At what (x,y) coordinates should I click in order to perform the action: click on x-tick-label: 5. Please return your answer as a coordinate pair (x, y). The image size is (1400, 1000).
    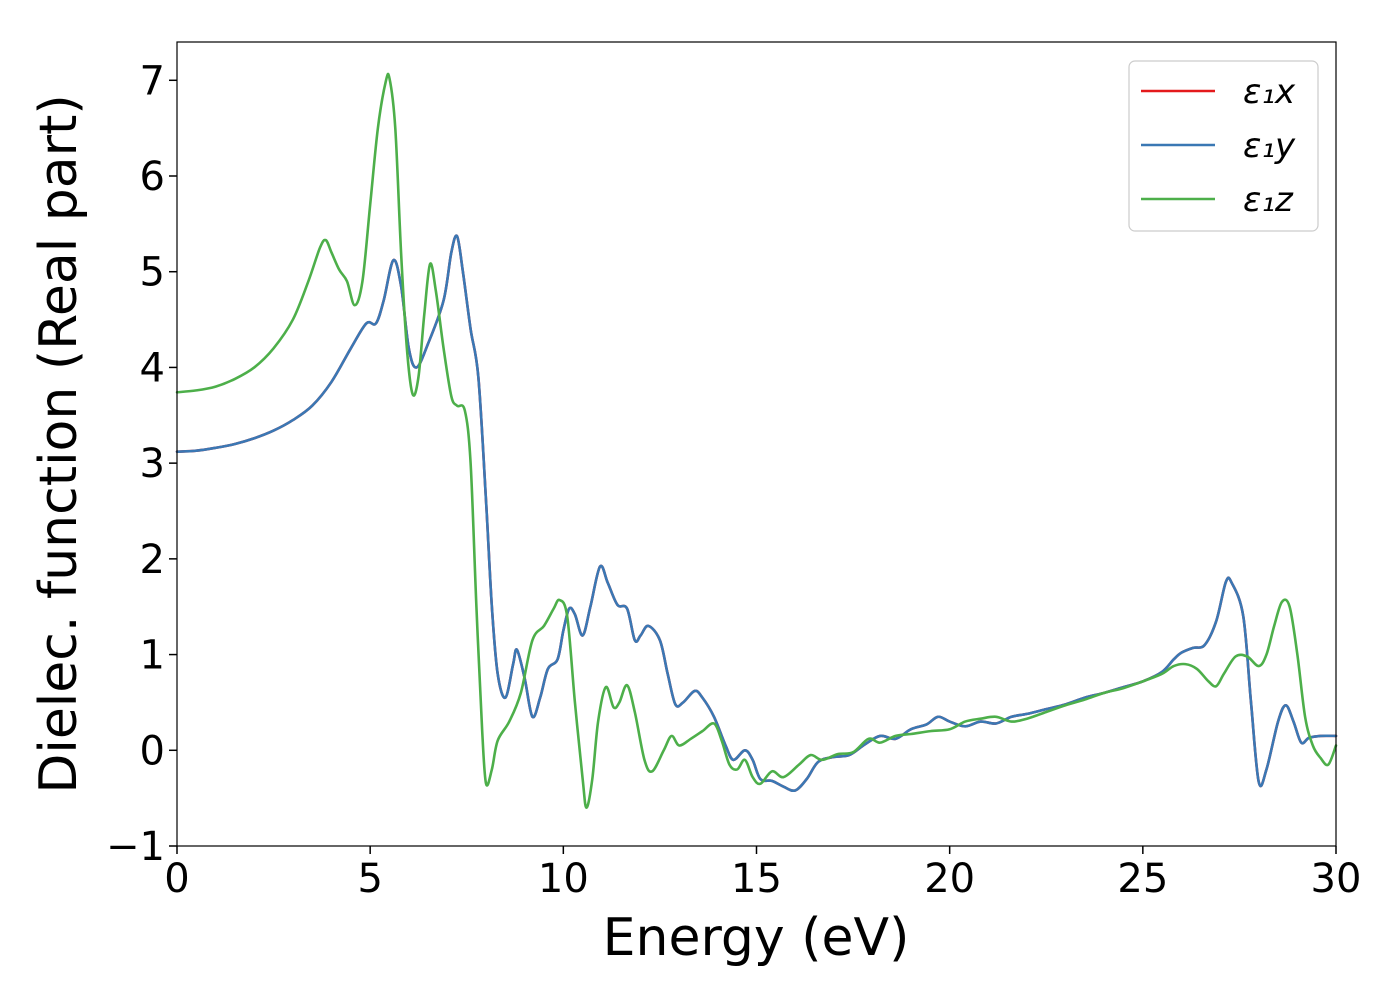
    Looking at the image, I should click on (369, 879).